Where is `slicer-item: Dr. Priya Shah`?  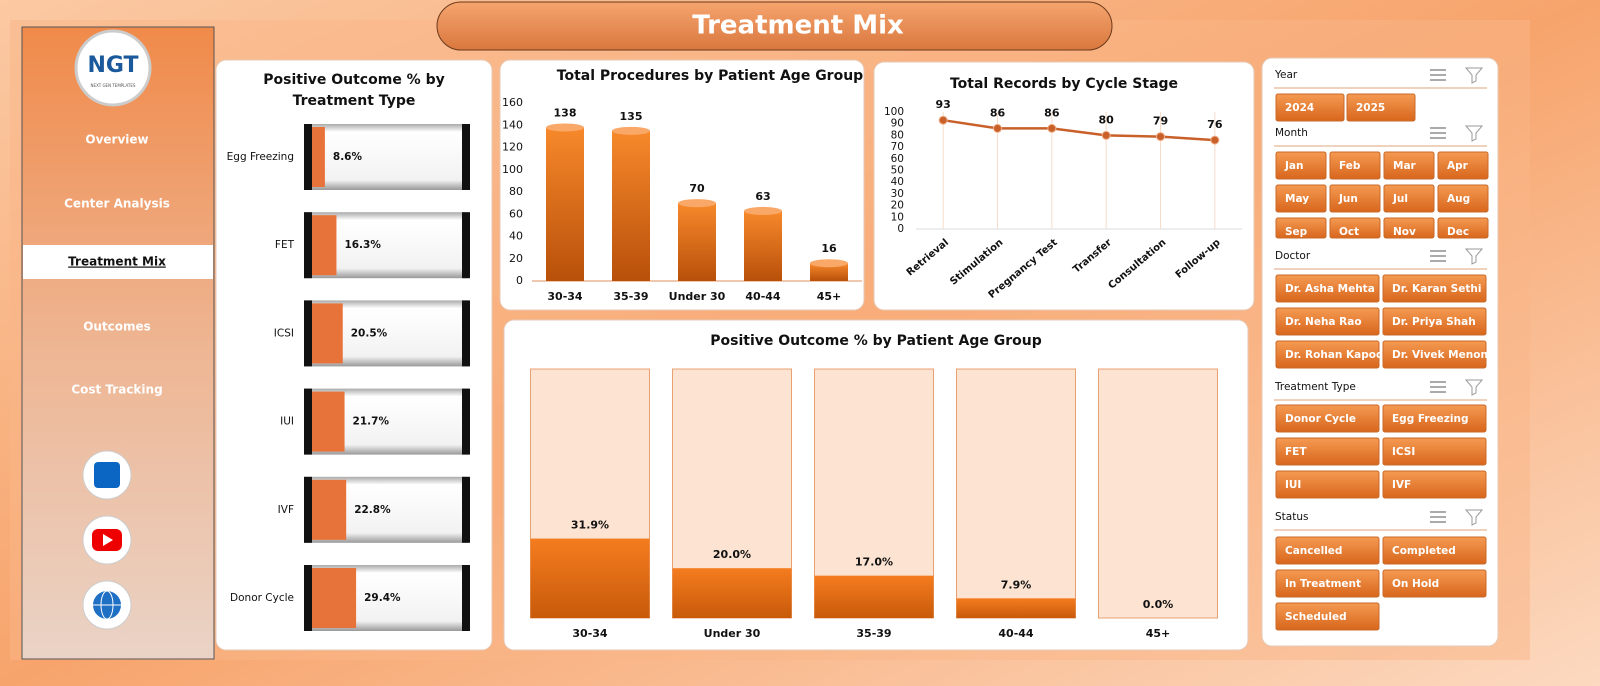
slicer-item: Dr. Priya Shah is located at coordinates (1434, 322).